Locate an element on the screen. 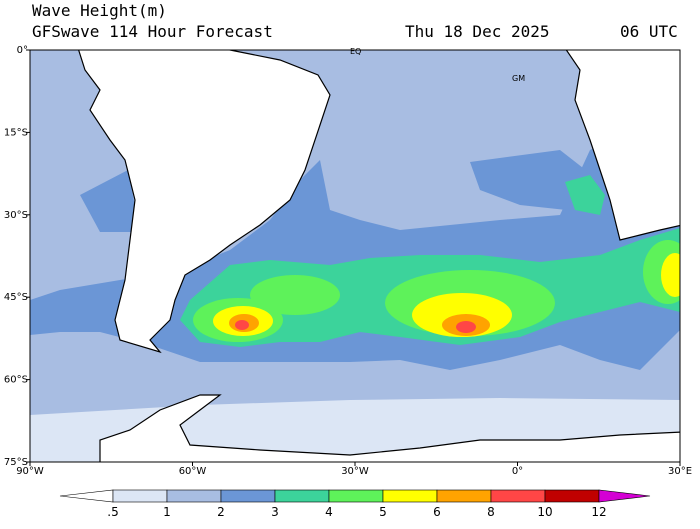 The width and height of the screenshot is (700, 529). colorbar-label: 4 is located at coordinates (329, 512).